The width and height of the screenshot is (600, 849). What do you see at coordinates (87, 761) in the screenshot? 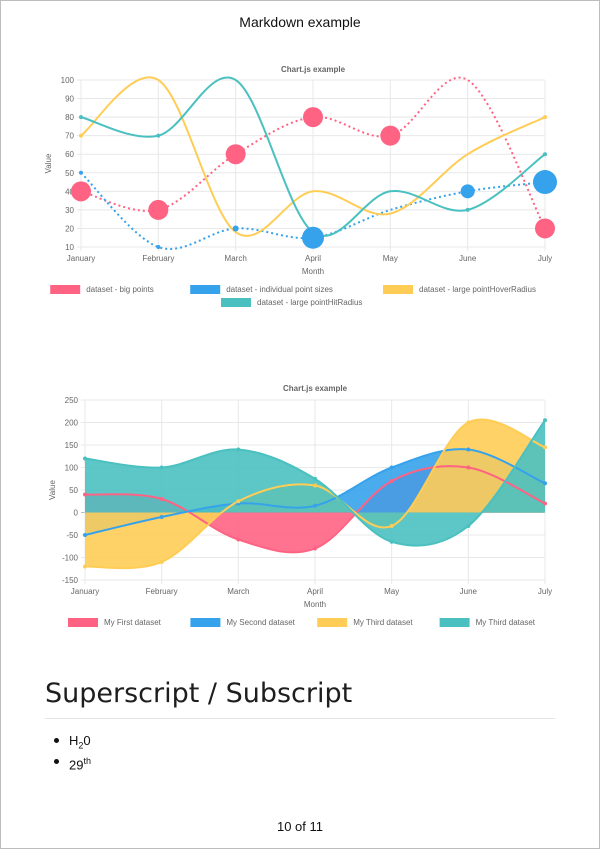
I see `list-item-superscript: th` at bounding box center [87, 761].